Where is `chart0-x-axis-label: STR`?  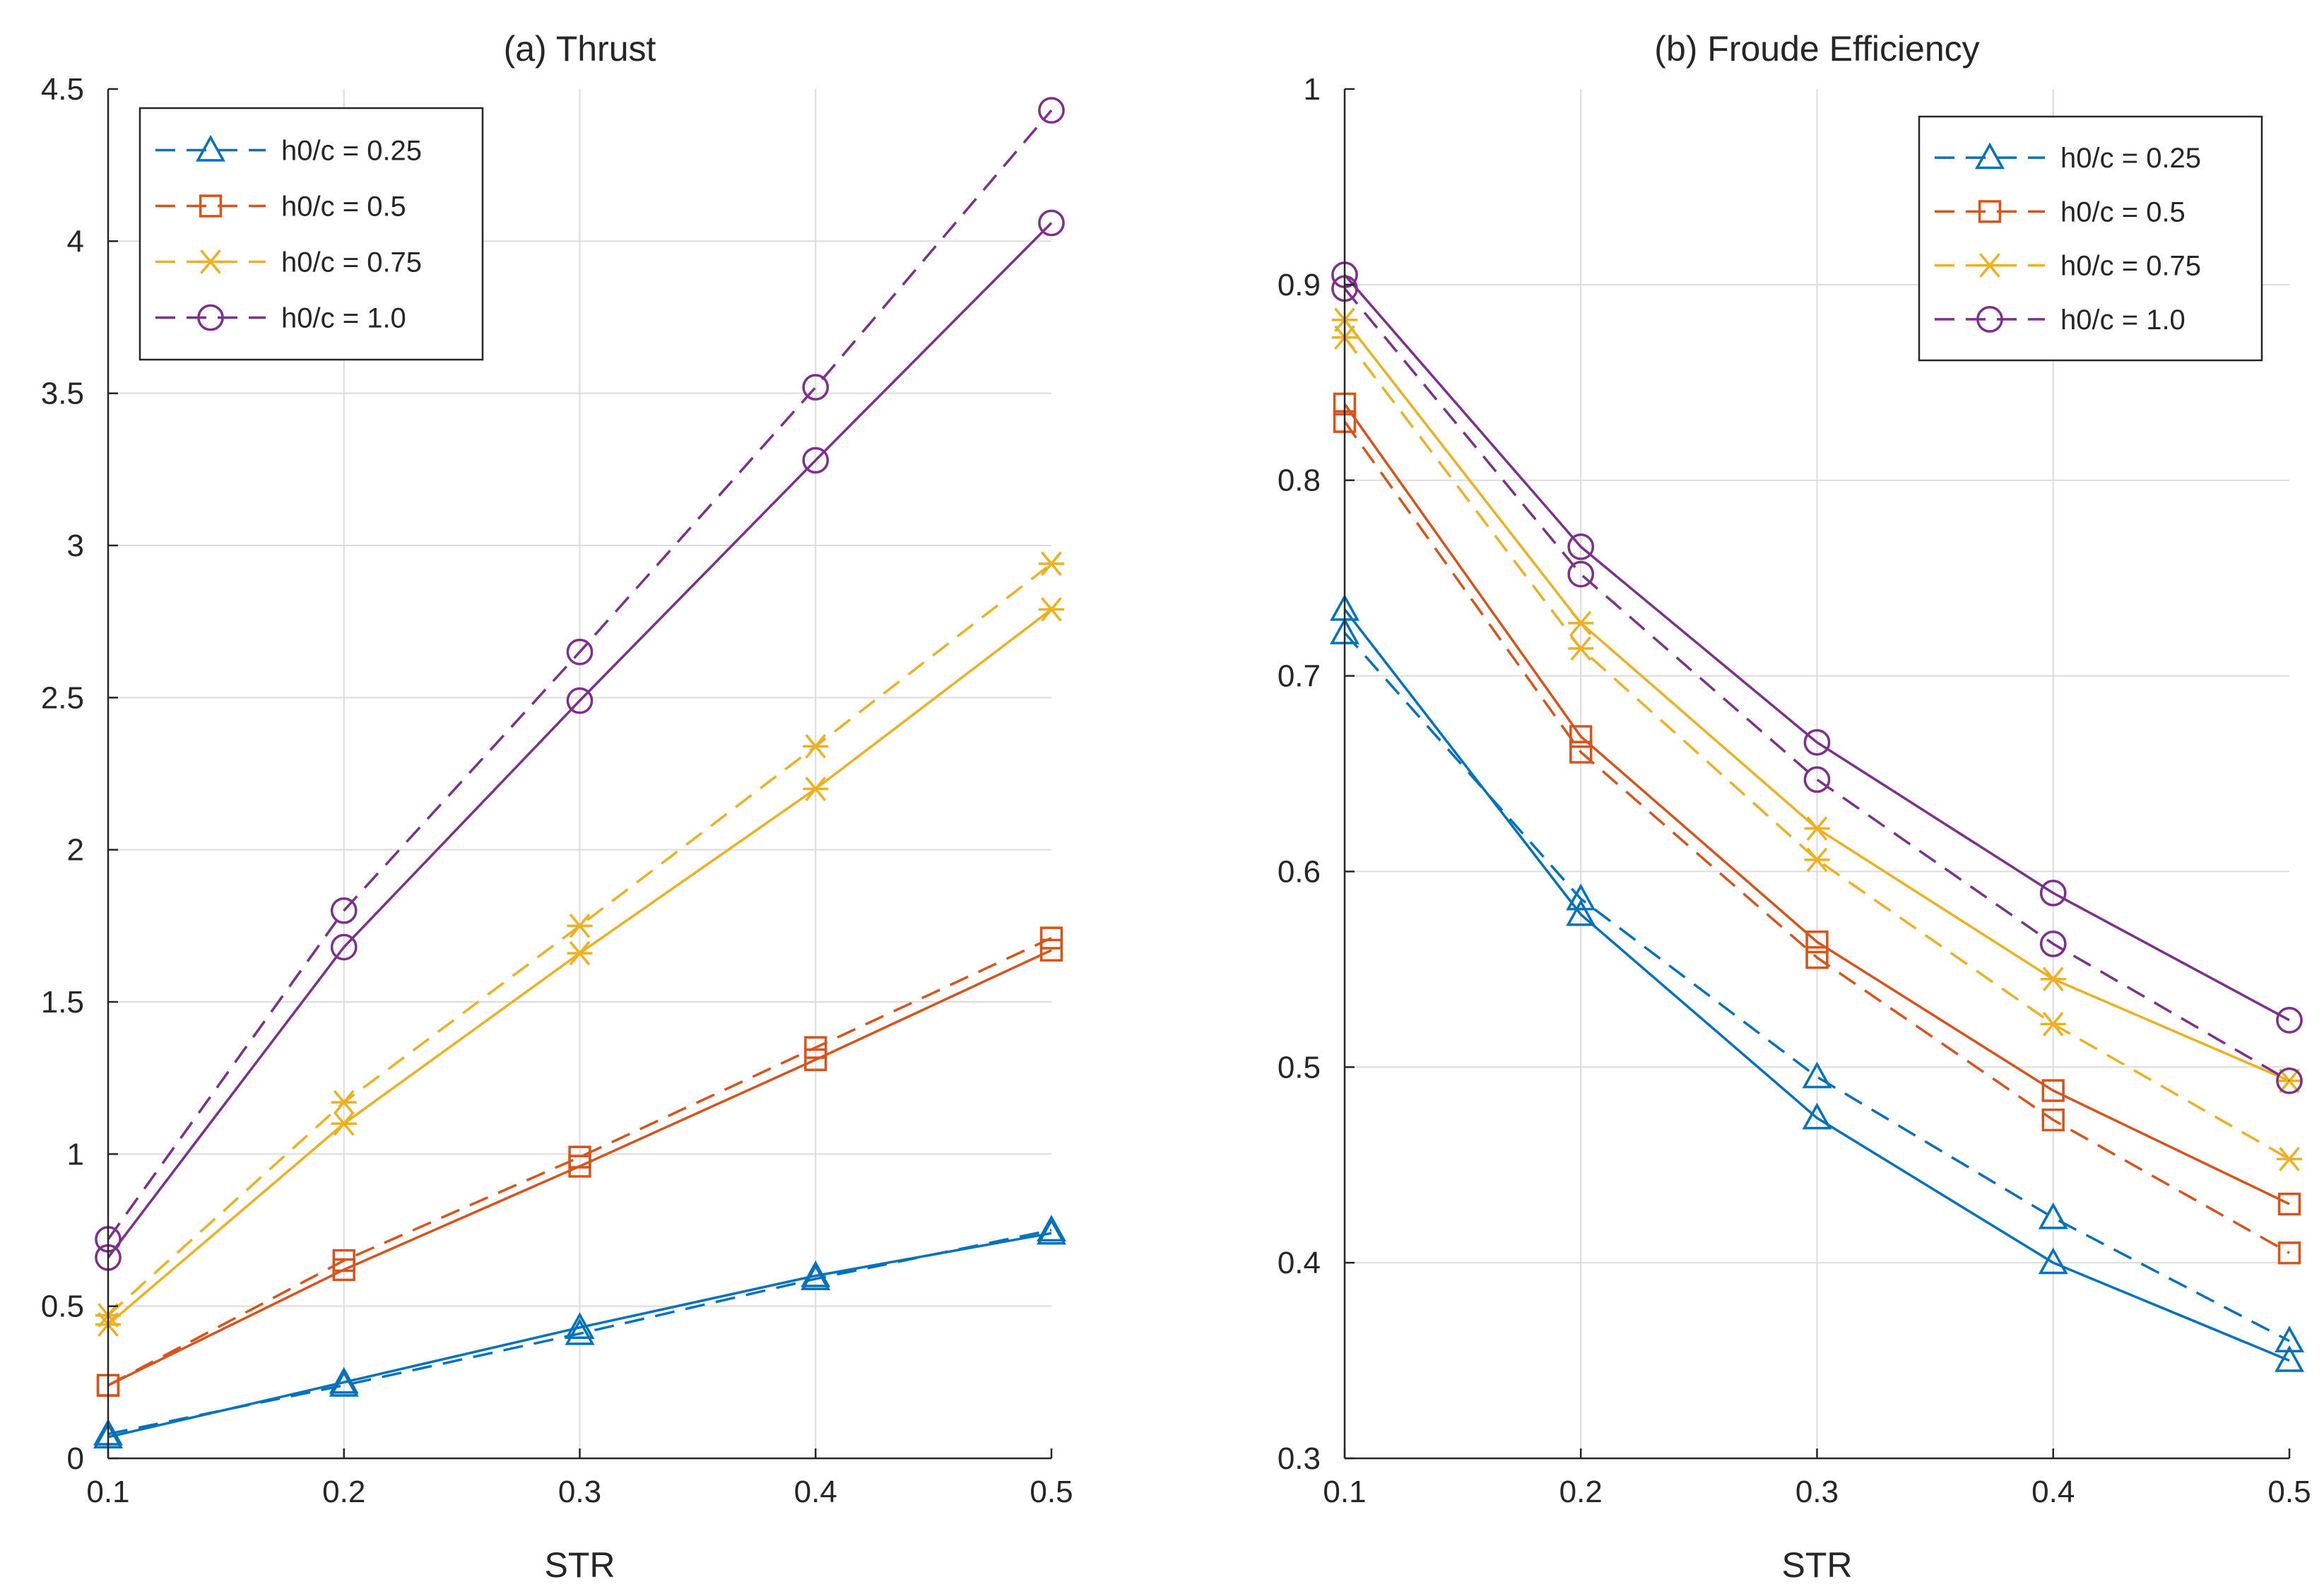 chart0-x-axis-label: STR is located at coordinates (580, 1565).